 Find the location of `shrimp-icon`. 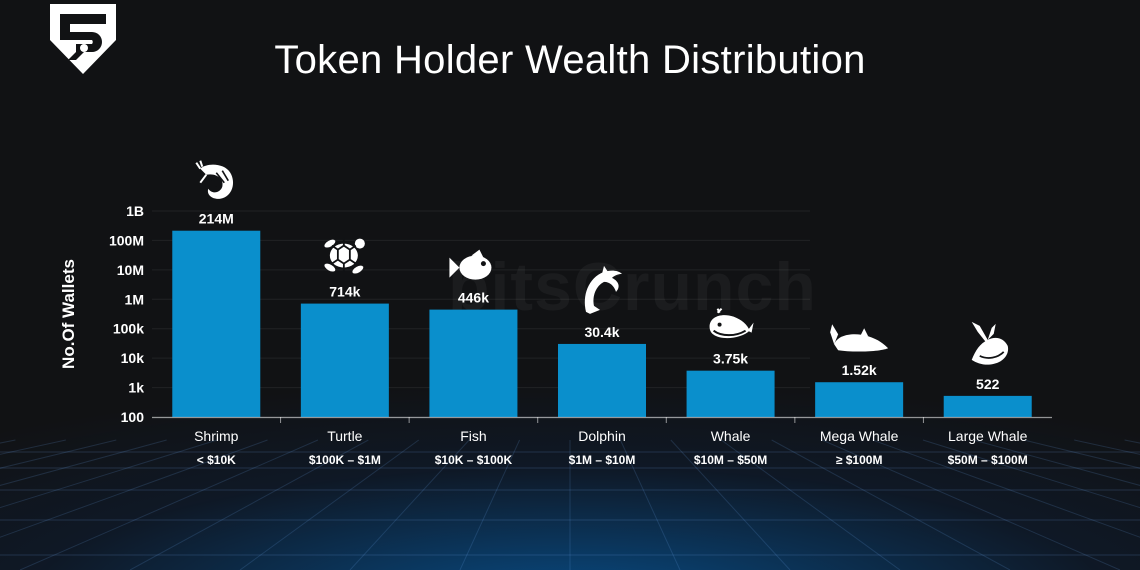

shrimp-icon is located at coordinates (215, 179).